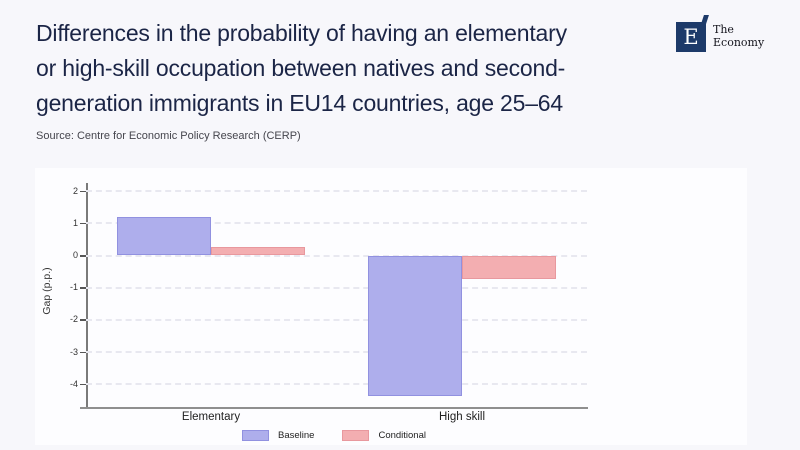 The height and width of the screenshot is (450, 800). Describe the element at coordinates (336, 352) in the screenshot. I see `gridline-y--3` at that location.